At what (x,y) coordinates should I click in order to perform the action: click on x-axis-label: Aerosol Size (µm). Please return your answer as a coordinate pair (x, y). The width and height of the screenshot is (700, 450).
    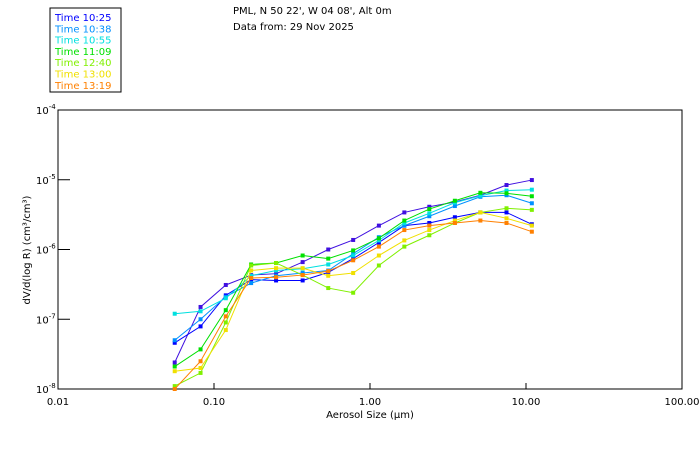
    Looking at the image, I should click on (370, 415).